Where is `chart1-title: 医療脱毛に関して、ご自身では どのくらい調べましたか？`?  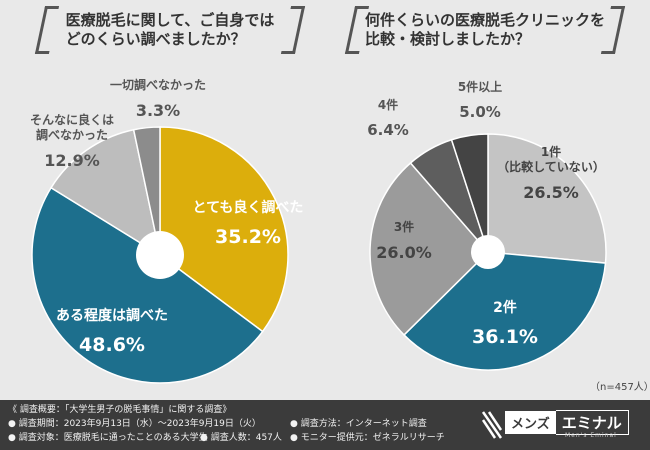 chart1-title: 医療脱毛に関して、ご自身では どのくらい調べましたか？ is located at coordinates (170, 29).